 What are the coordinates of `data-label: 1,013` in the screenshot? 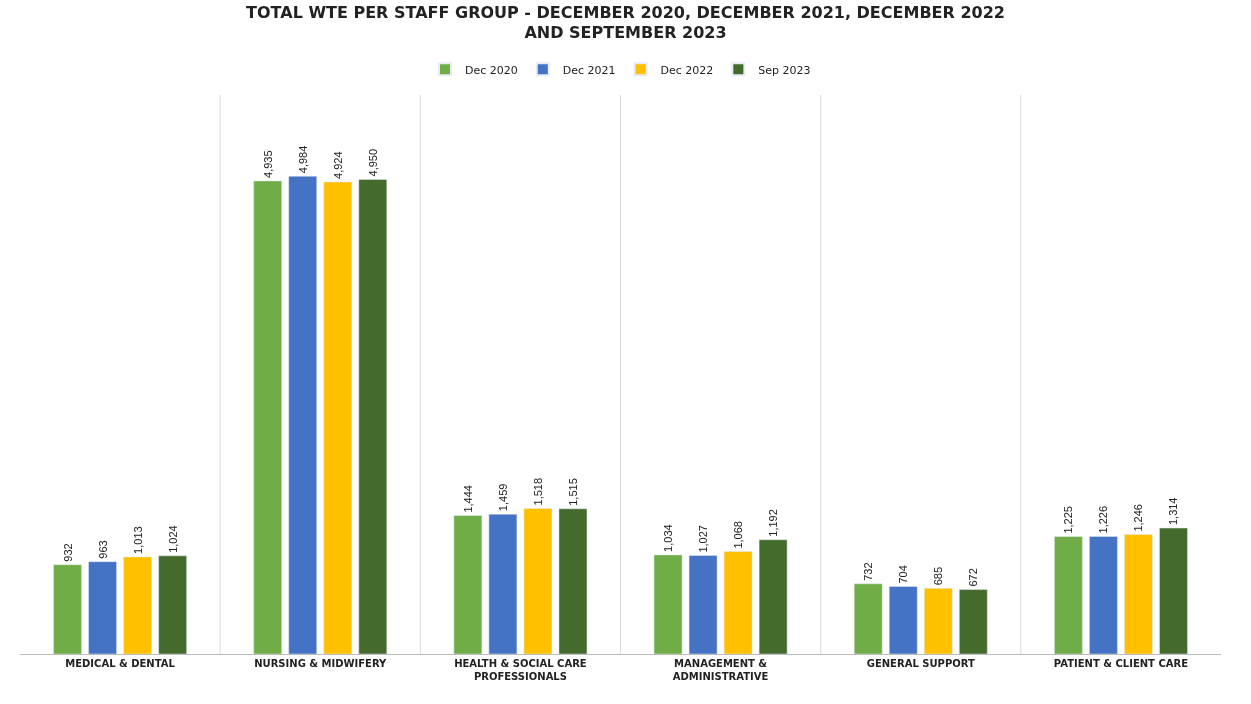 It's located at (137, 540).